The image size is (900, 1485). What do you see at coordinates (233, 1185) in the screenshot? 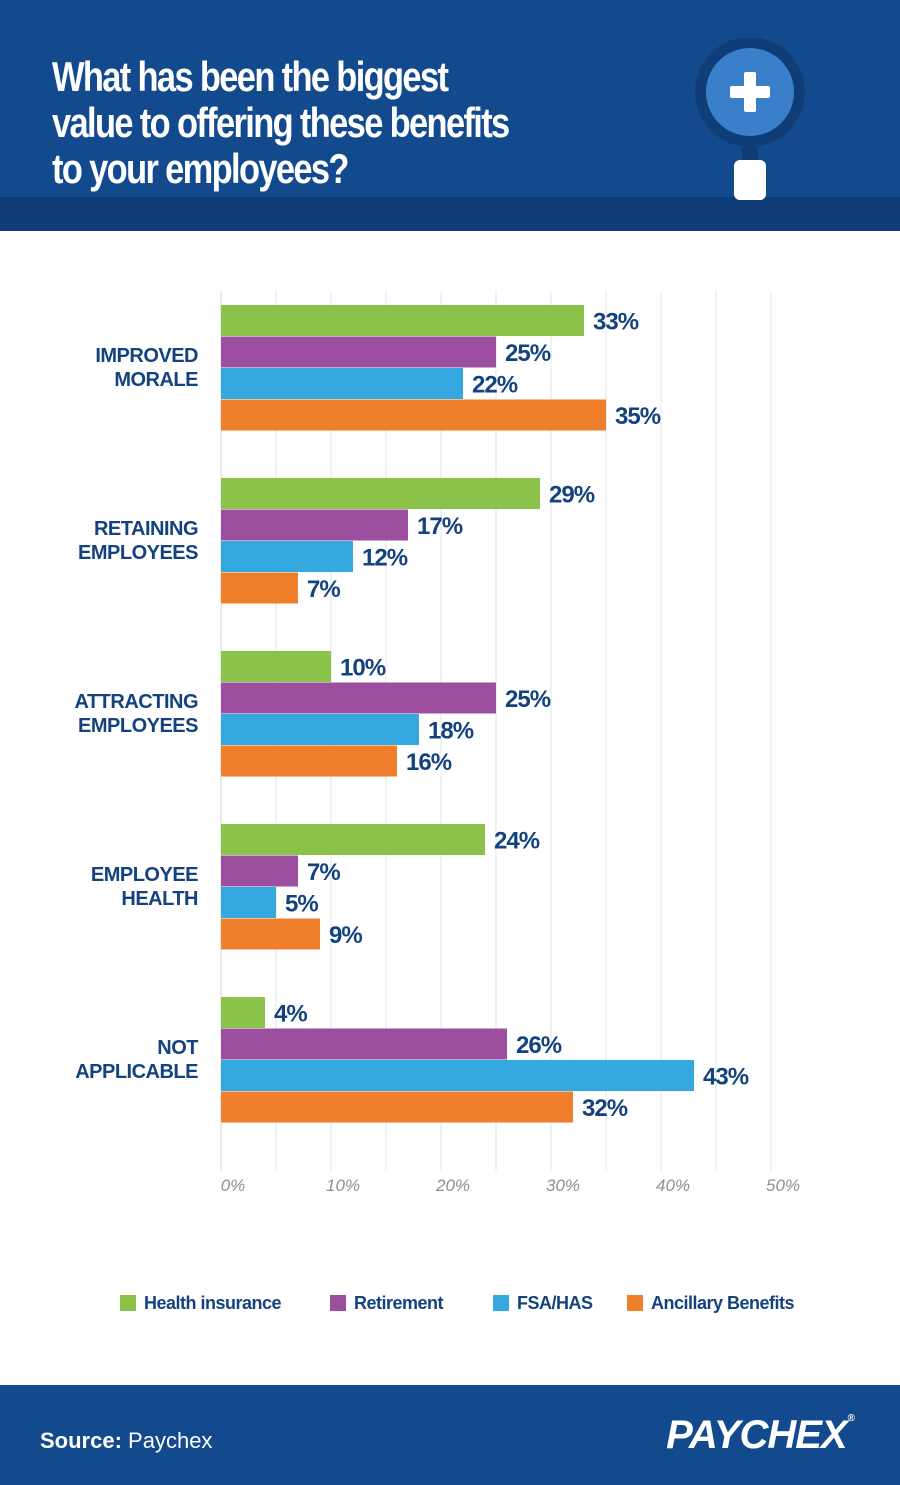
I see `tick-label: 0%` at bounding box center [233, 1185].